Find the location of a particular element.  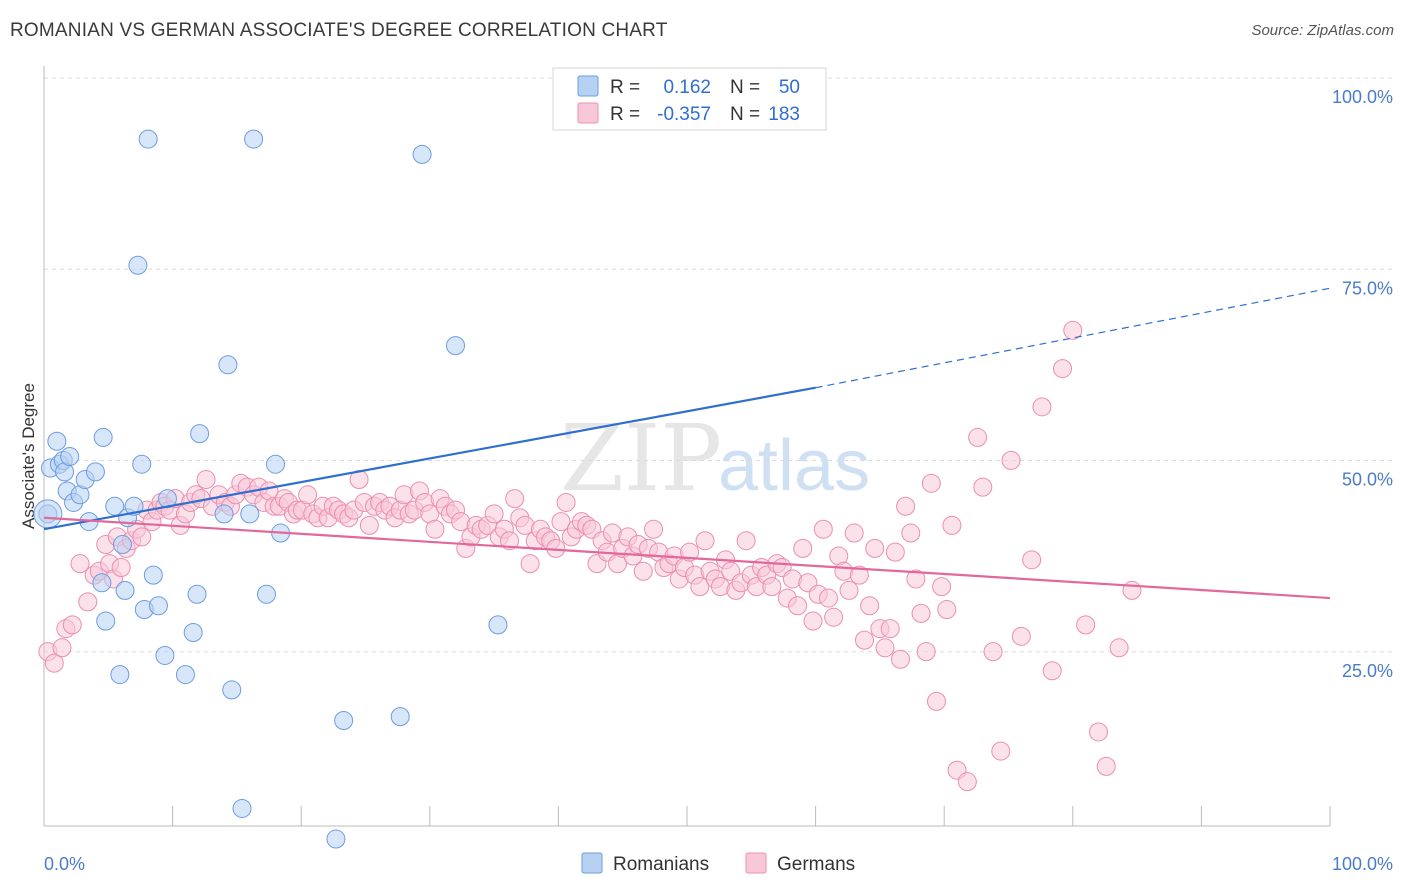

legend-r-label-romanians: R = is located at coordinates (625, 87).